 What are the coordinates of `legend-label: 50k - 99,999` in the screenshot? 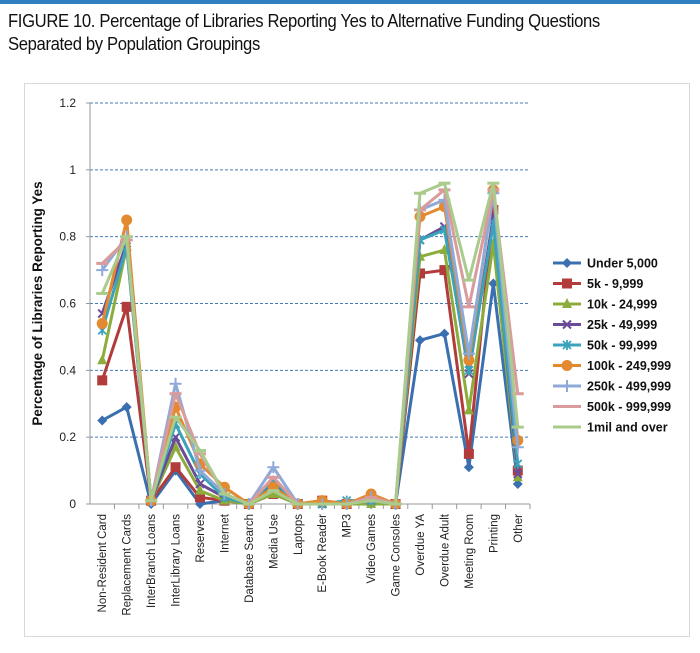 It's located at (622, 346).